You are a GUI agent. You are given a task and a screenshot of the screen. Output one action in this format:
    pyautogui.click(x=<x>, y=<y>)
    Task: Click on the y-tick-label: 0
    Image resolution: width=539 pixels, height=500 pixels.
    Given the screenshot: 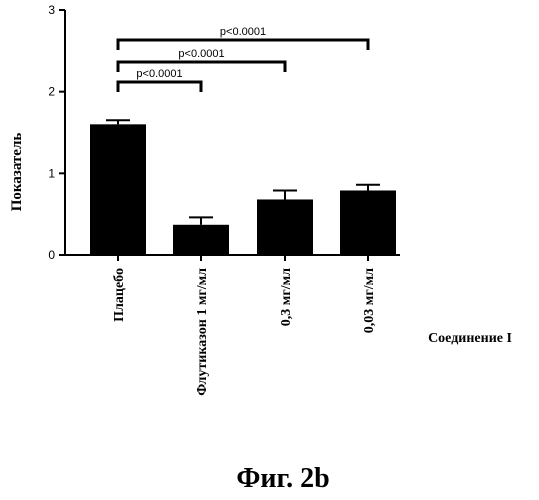 What is the action you would take?
    pyautogui.click(x=51, y=255)
    